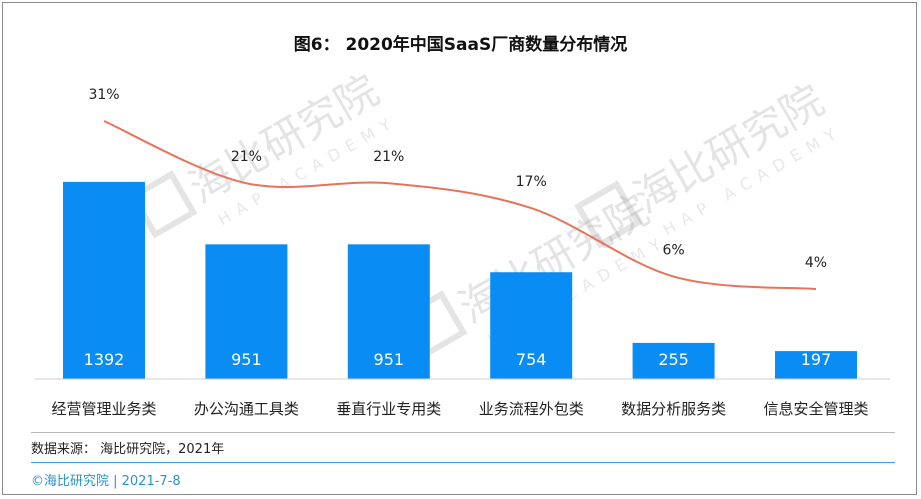  I want to click on source-divider, so click(463, 432).